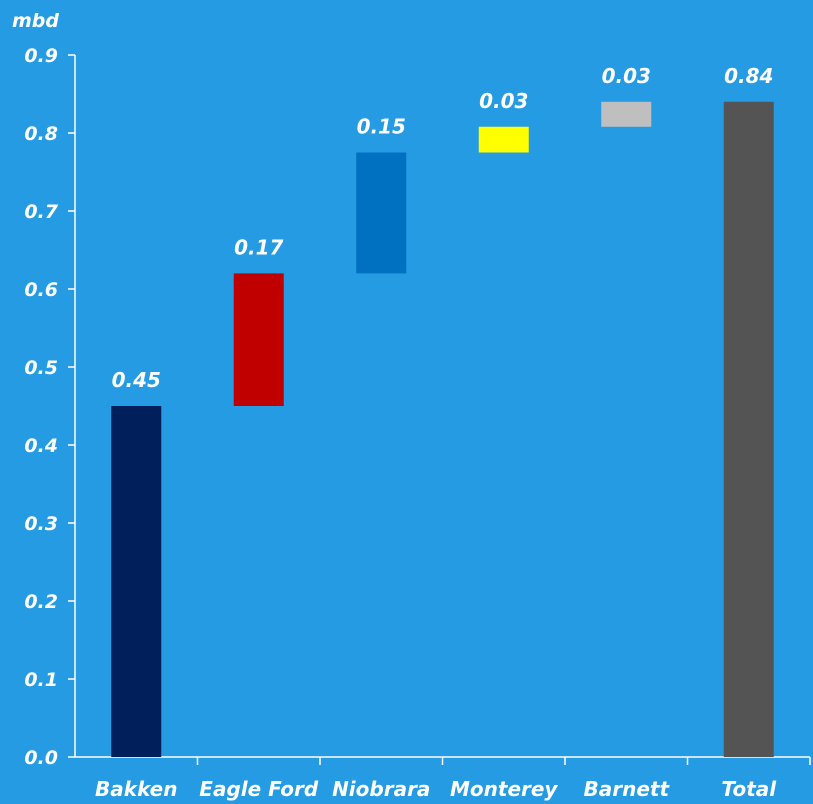  What do you see at coordinates (136, 789) in the screenshot?
I see `x-tick-label: Bakken` at bounding box center [136, 789].